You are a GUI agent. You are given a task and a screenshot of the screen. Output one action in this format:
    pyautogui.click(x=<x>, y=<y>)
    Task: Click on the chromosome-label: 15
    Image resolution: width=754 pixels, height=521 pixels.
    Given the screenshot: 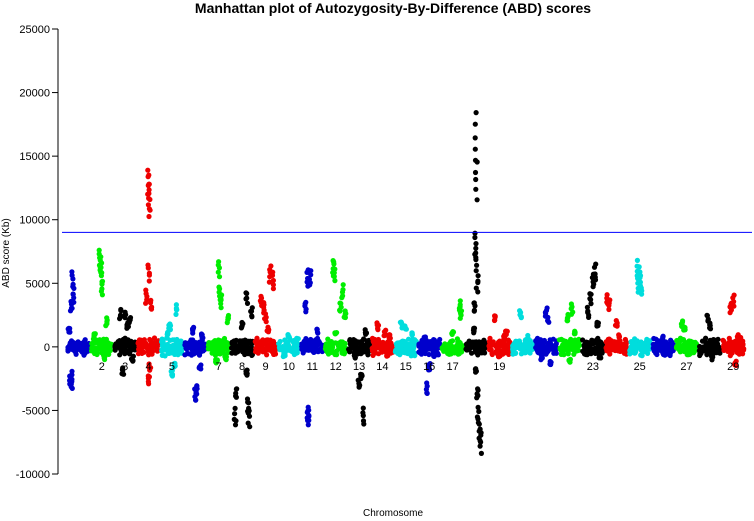 What is the action you would take?
    pyautogui.click(x=406, y=367)
    